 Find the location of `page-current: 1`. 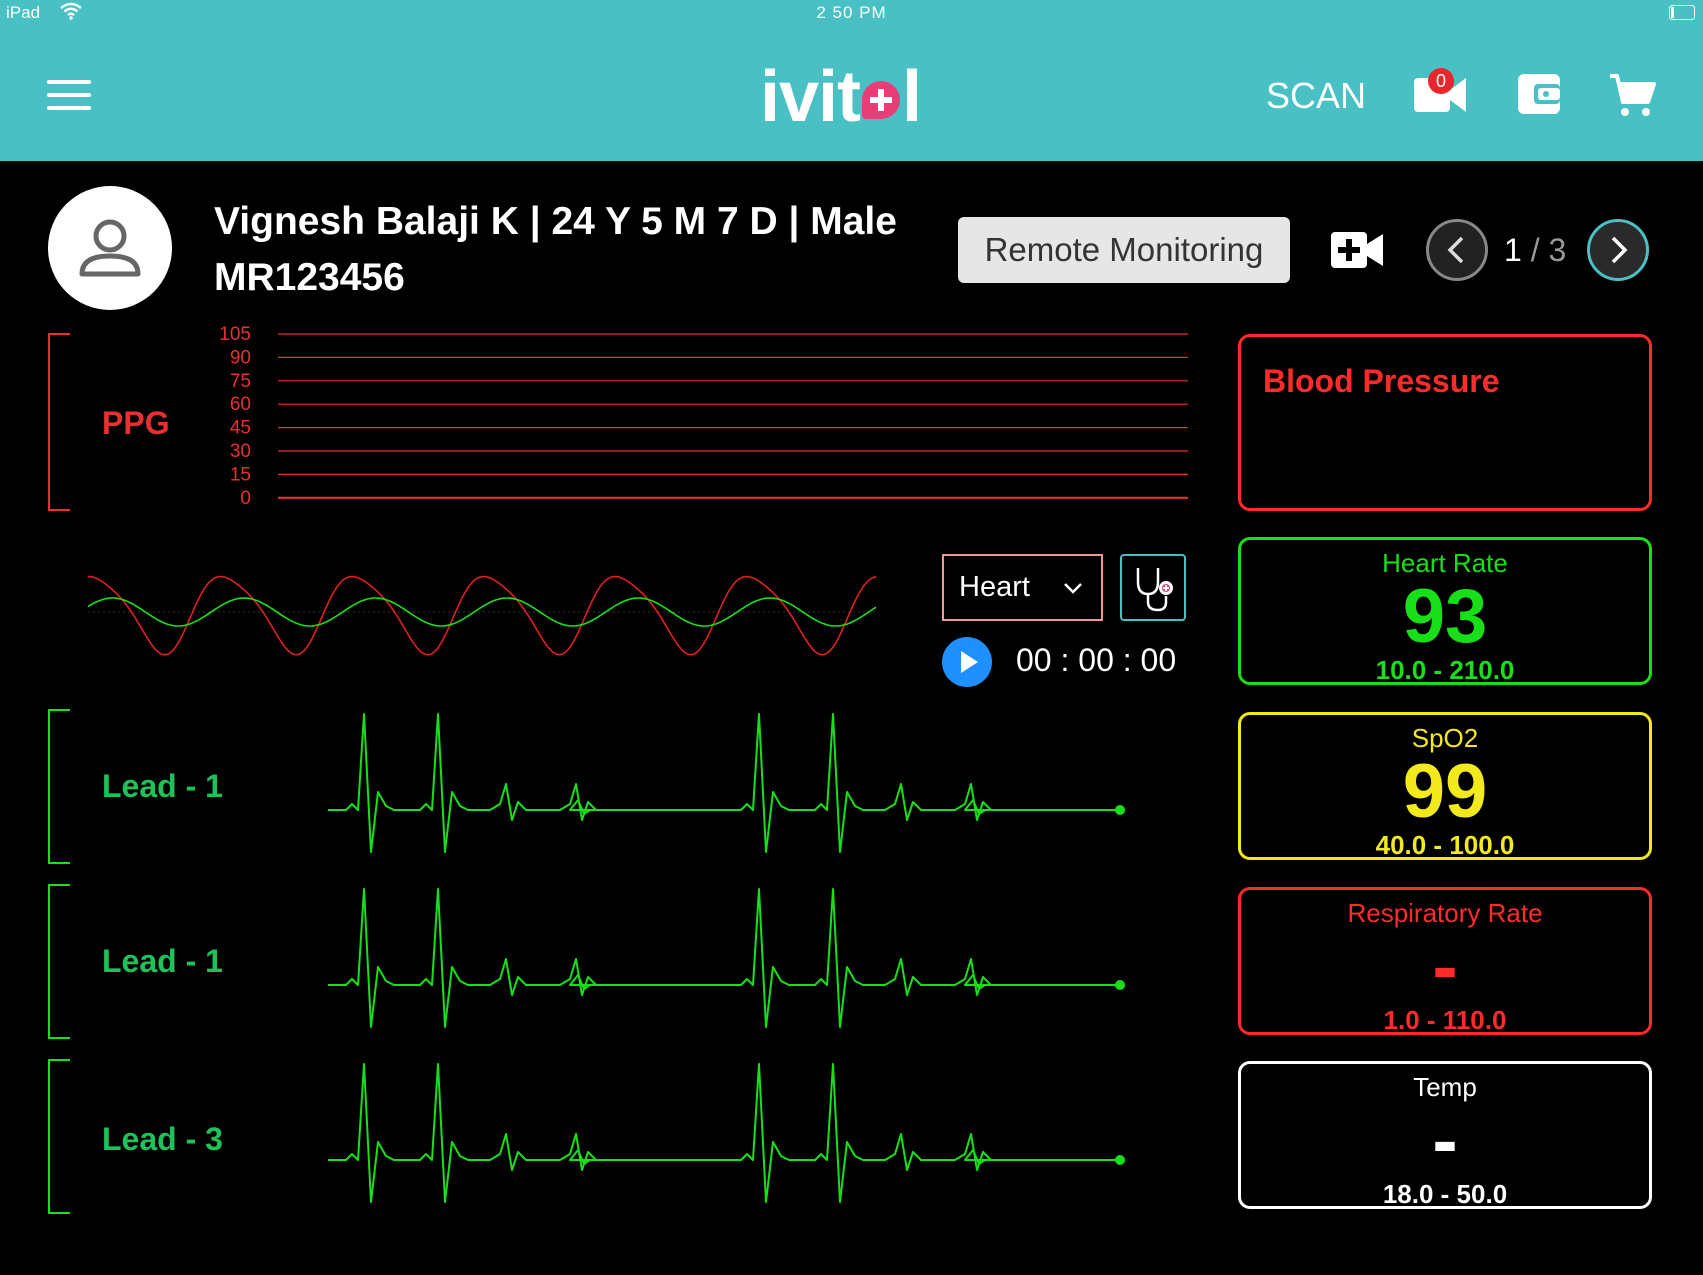

page-current: 1 is located at coordinates (1513, 250).